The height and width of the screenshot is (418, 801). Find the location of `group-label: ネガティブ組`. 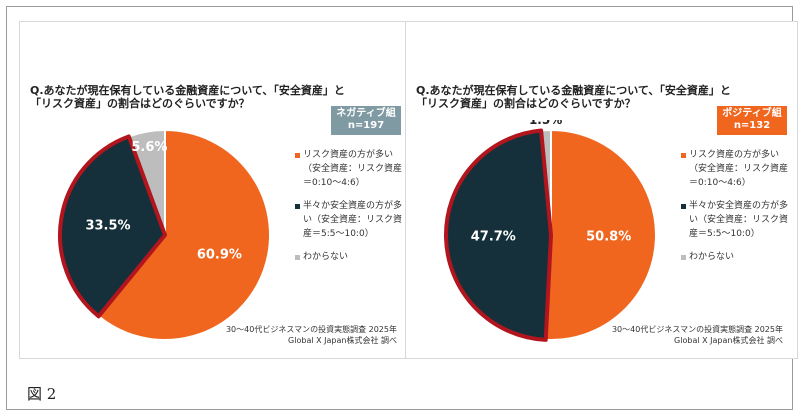

group-label: ネガティブ組 is located at coordinates (366, 113).